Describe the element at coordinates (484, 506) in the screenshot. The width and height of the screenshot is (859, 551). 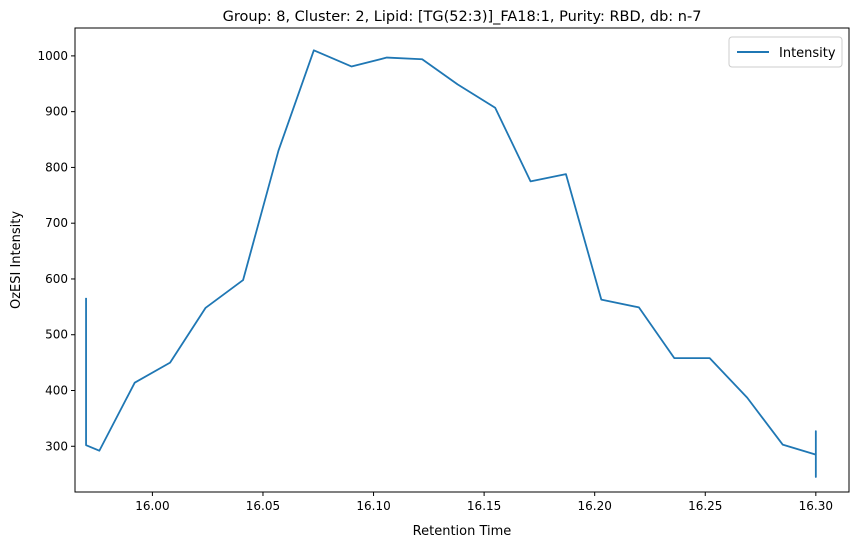
I see `x-tick-label: 16.15` at that location.